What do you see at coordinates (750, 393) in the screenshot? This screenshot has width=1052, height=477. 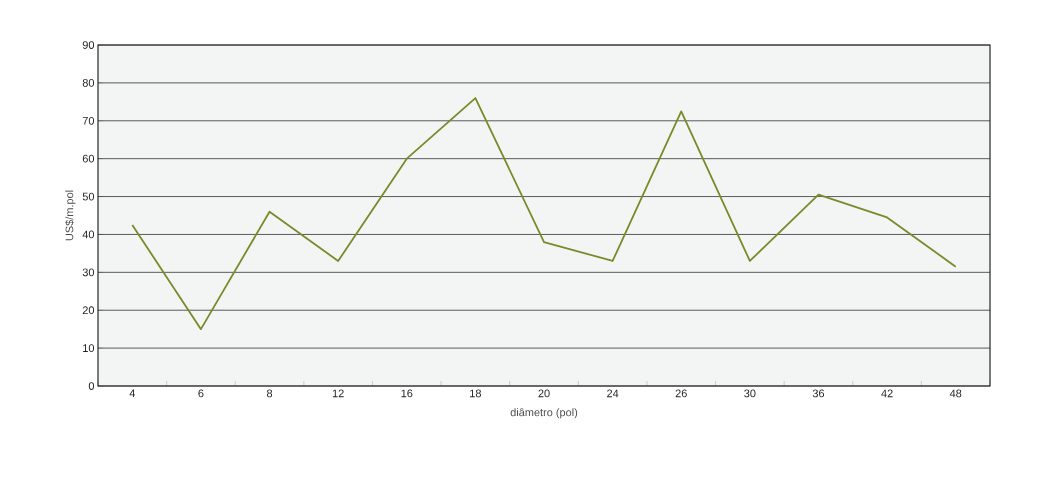 I see `x-tick-label: 30` at bounding box center [750, 393].